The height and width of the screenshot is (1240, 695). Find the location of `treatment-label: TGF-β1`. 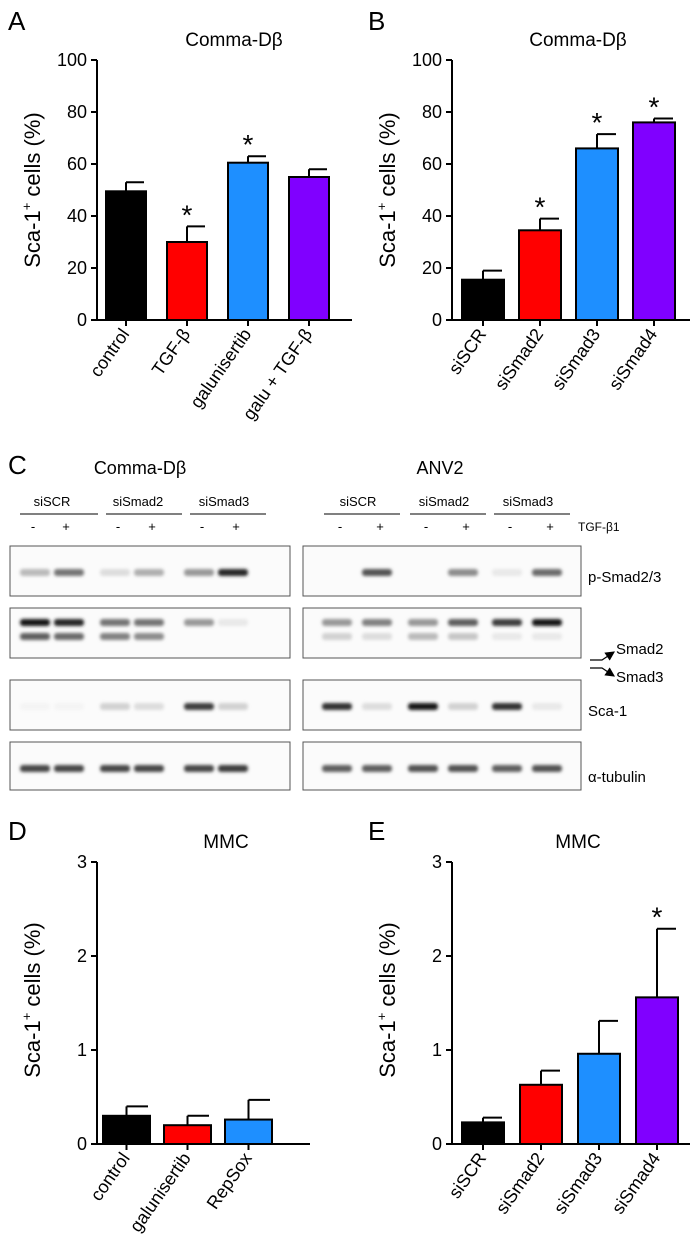

treatment-label: TGF-β1 is located at coordinates (599, 527).